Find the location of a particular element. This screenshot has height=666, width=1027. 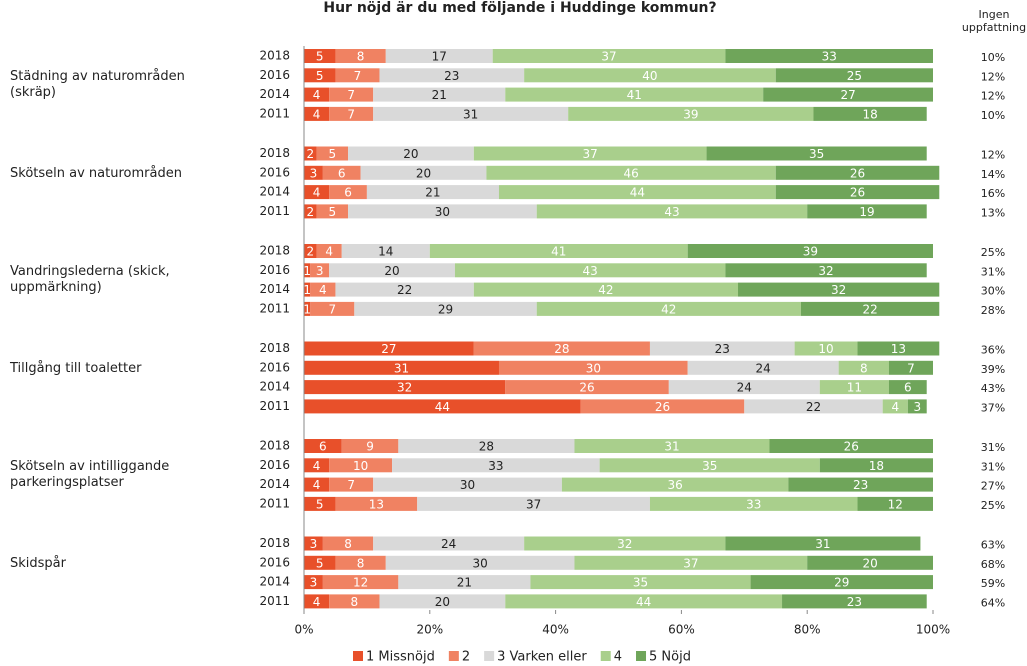

x-tick-label: 60% is located at coordinates (681, 630).